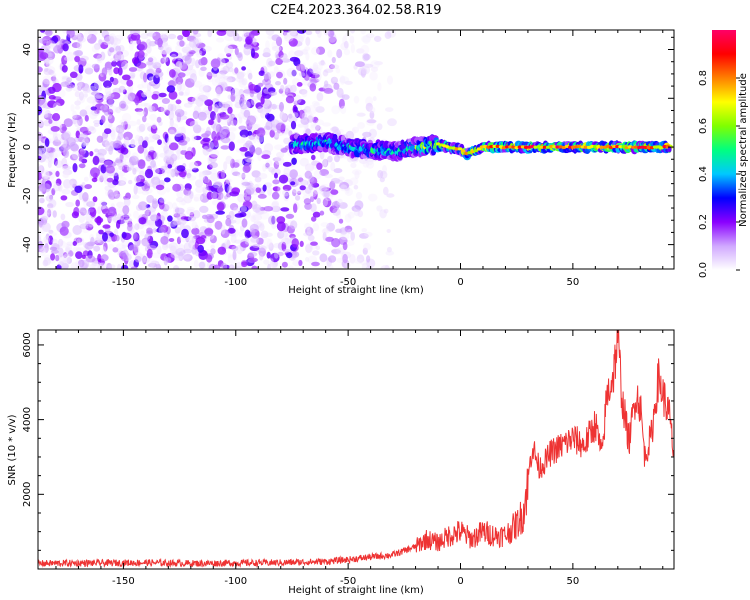 The image size is (750, 600). I want to click on colorbar-tick-label: 0.2, so click(703, 222).